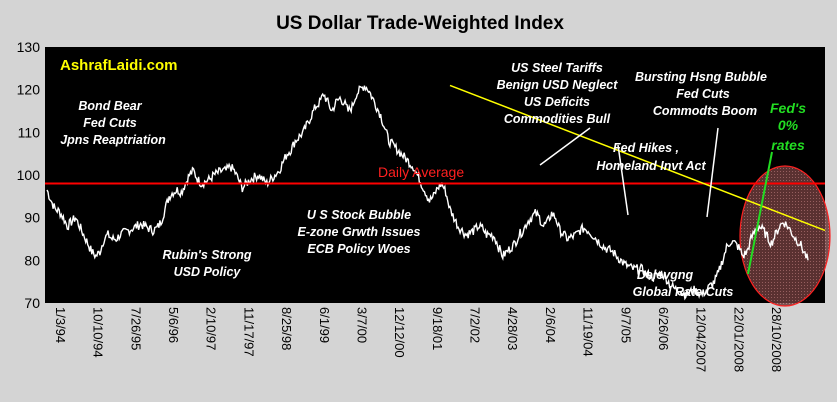  Describe the element at coordinates (705, 111) in the screenshot. I see `annotation-line: Commodts Boom` at that location.